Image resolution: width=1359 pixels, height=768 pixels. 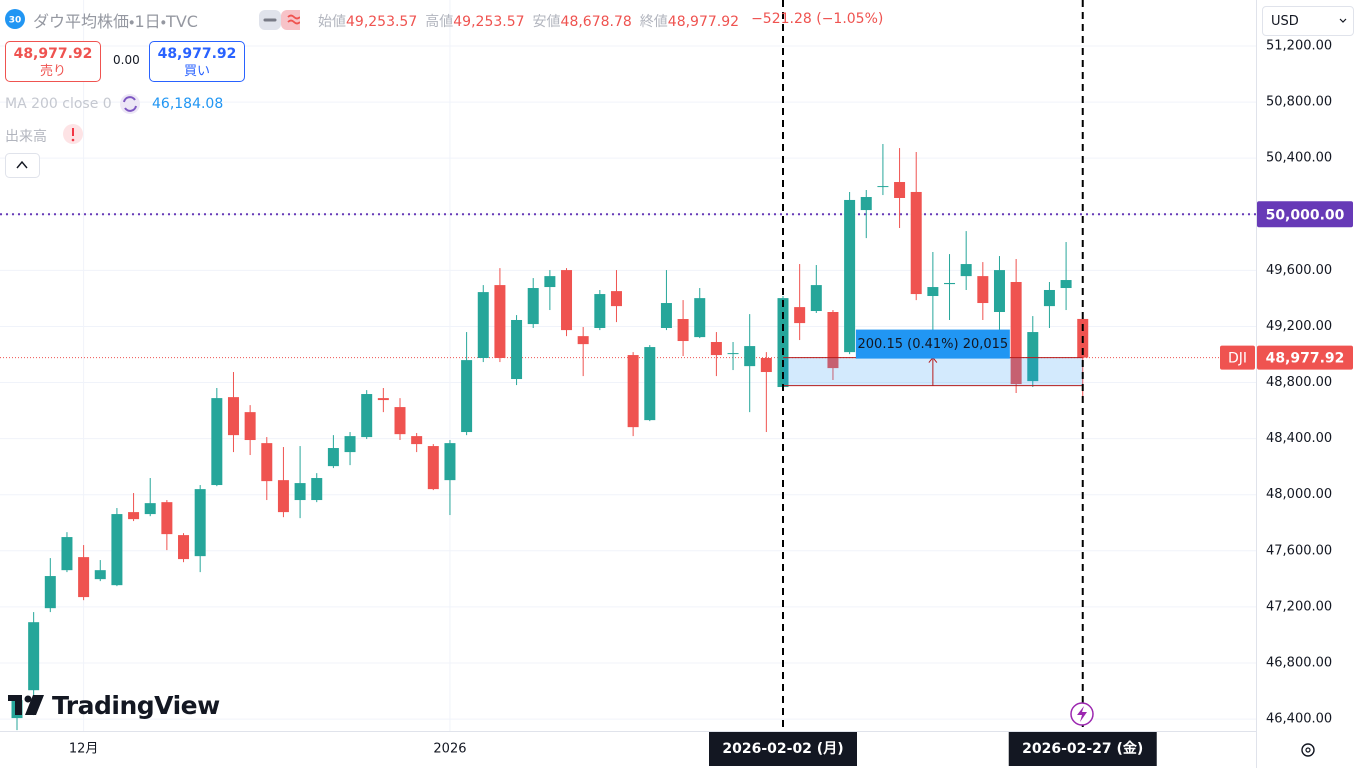 I want to click on header-icons: 30, so click(x=152, y=19).